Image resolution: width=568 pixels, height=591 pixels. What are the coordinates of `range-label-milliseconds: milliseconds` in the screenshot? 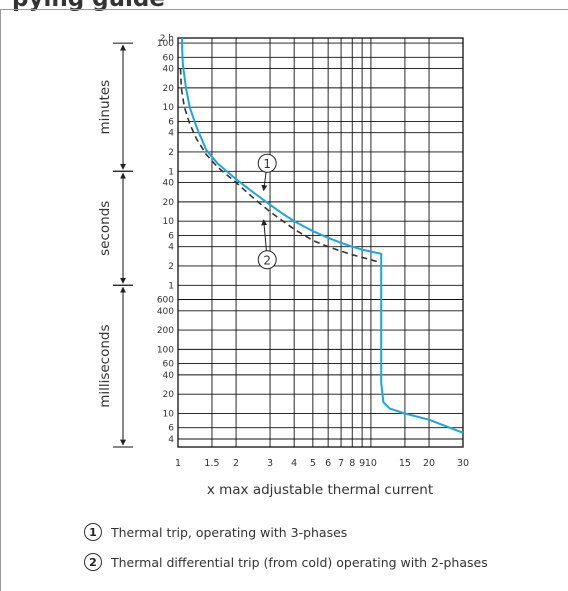 It's located at (105, 365).